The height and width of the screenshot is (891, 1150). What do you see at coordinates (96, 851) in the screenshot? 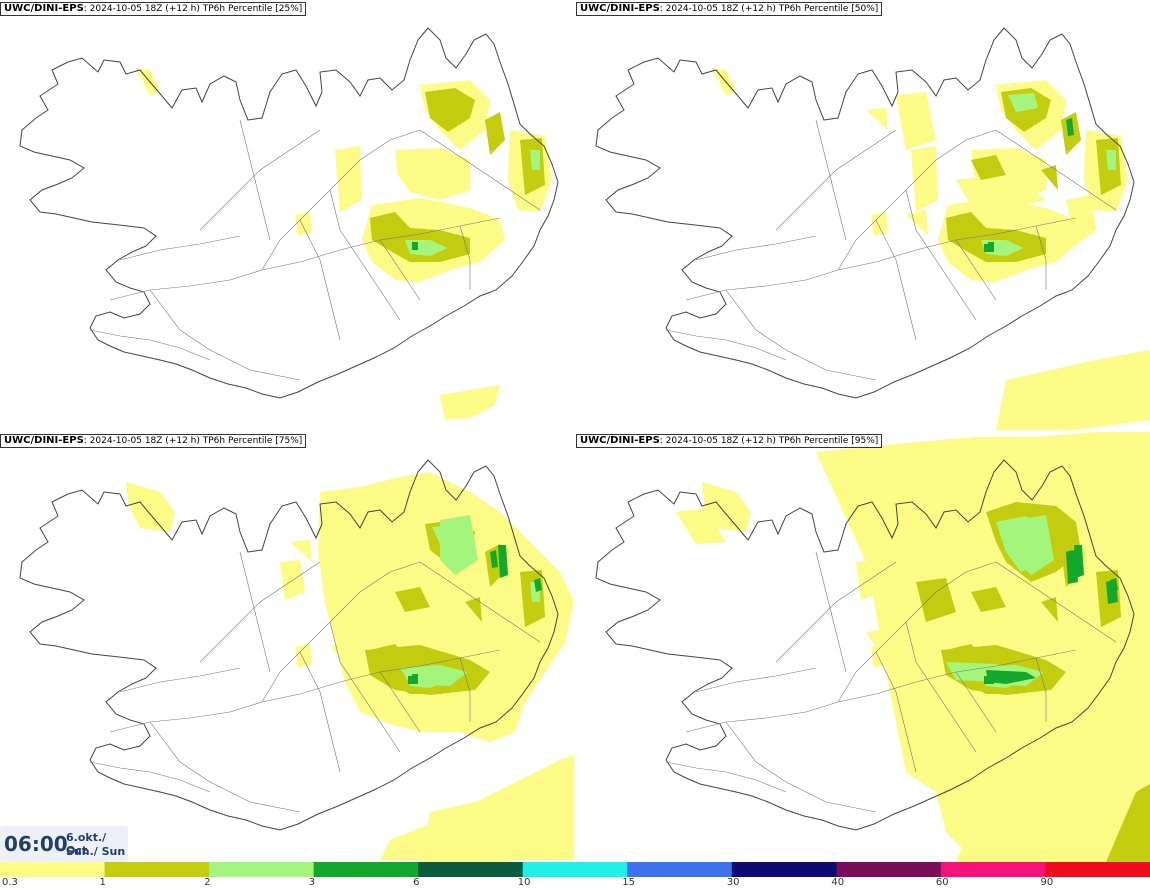
I see `valid-day: Sun./ Sun` at bounding box center [96, 851].